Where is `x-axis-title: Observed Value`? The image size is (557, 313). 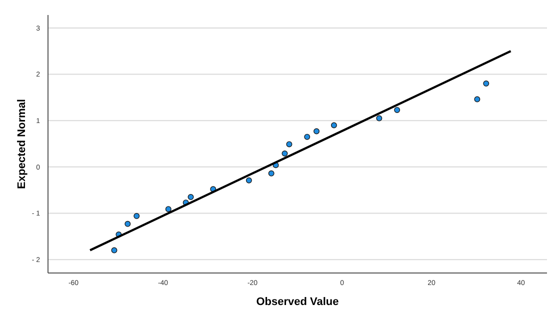 x-axis-title: Observed Value is located at coordinates (297, 302).